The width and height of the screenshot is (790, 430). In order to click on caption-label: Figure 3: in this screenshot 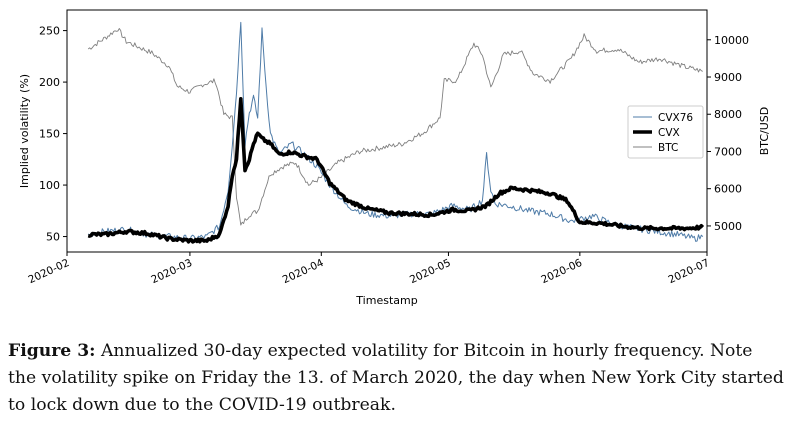, I will do `click(52, 351)`.